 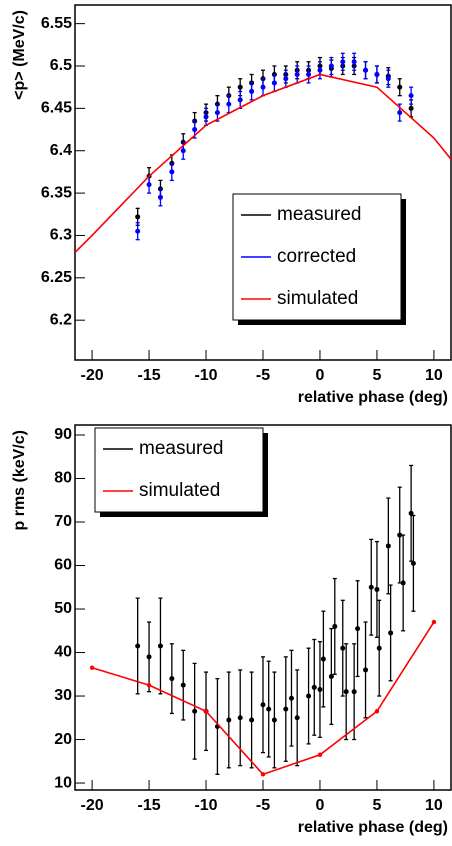 What do you see at coordinates (56, 108) in the screenshot?
I see `y-tick-label: 6.45` at bounding box center [56, 108].